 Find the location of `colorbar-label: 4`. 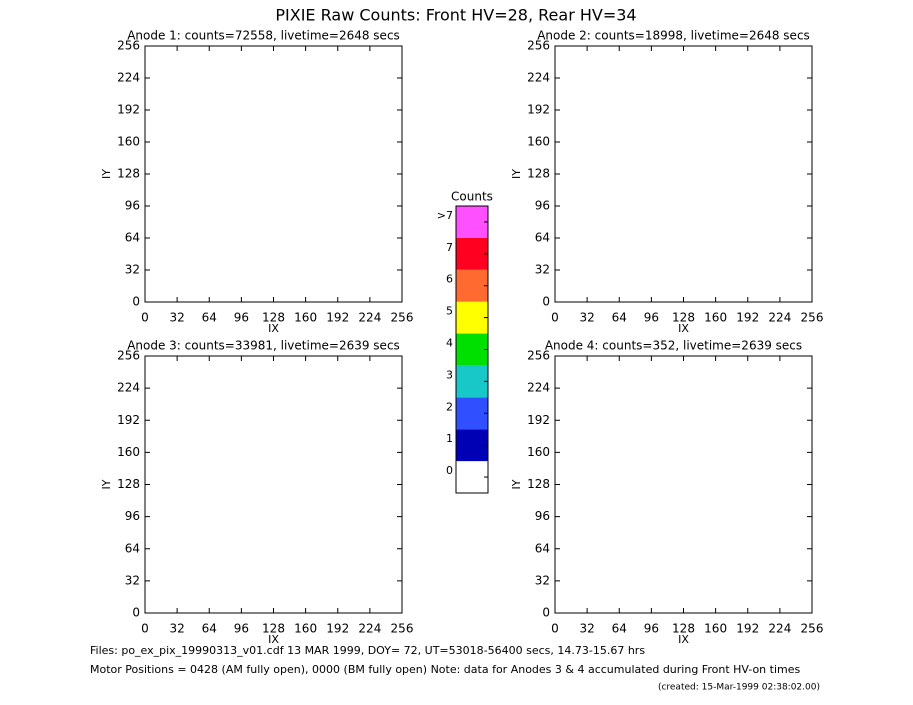

colorbar-label: 4 is located at coordinates (449, 343).